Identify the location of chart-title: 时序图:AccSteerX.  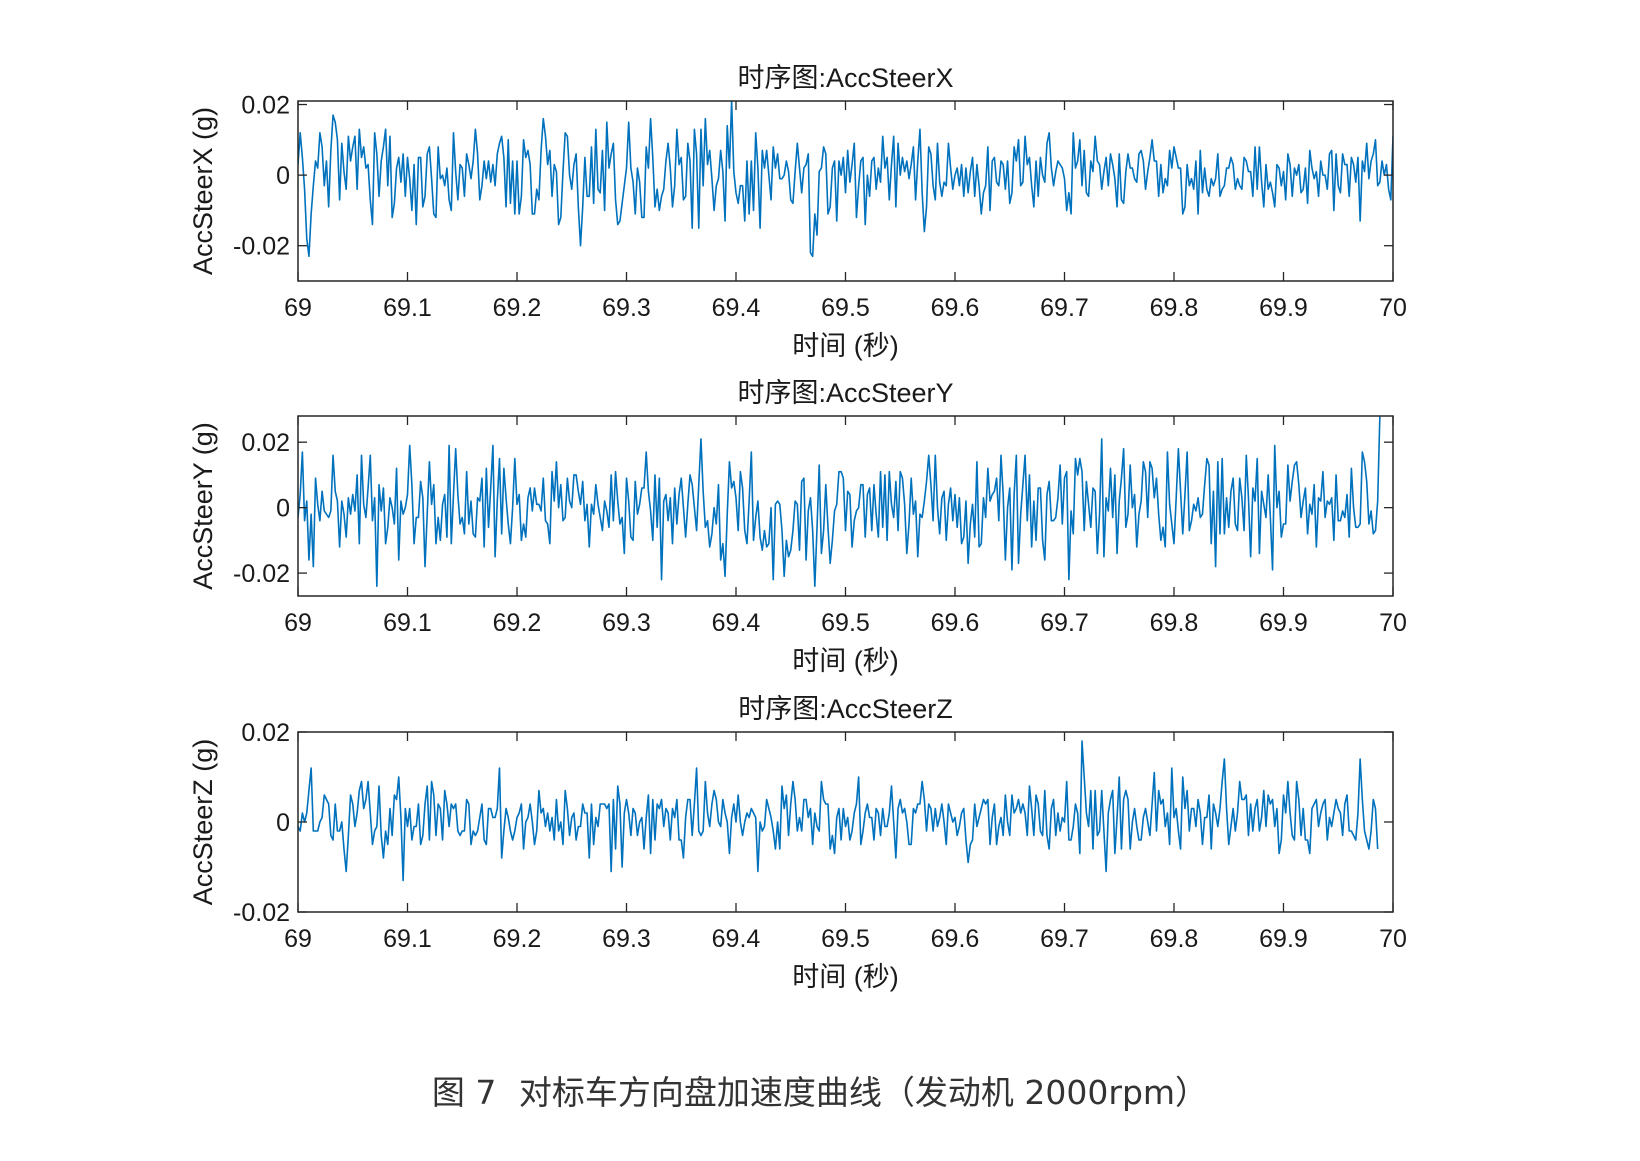
(845, 78).